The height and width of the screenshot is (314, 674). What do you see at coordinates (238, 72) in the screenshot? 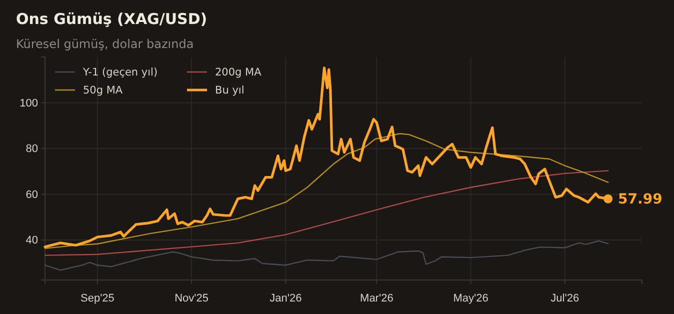
I see `legend-label: 200g MA` at bounding box center [238, 72].